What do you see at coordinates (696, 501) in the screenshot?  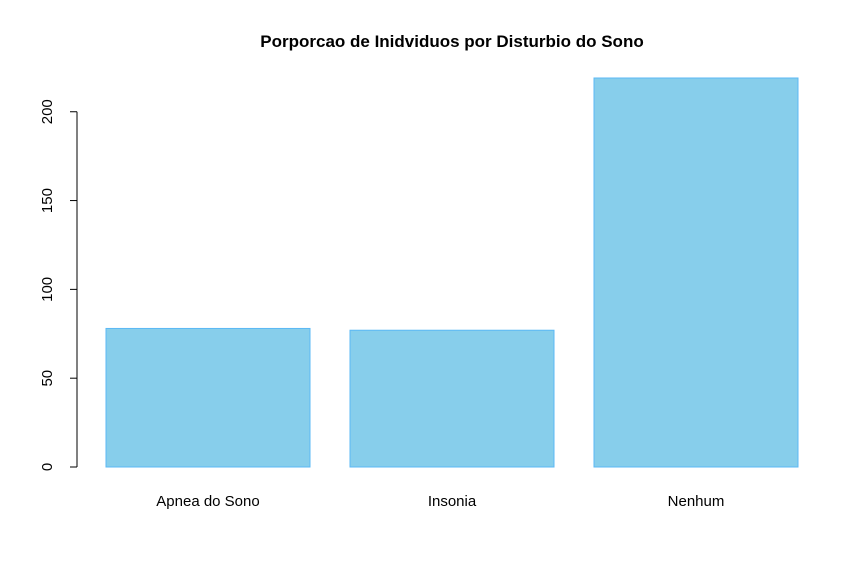 I see `x-category-label: Nenhum` at bounding box center [696, 501].